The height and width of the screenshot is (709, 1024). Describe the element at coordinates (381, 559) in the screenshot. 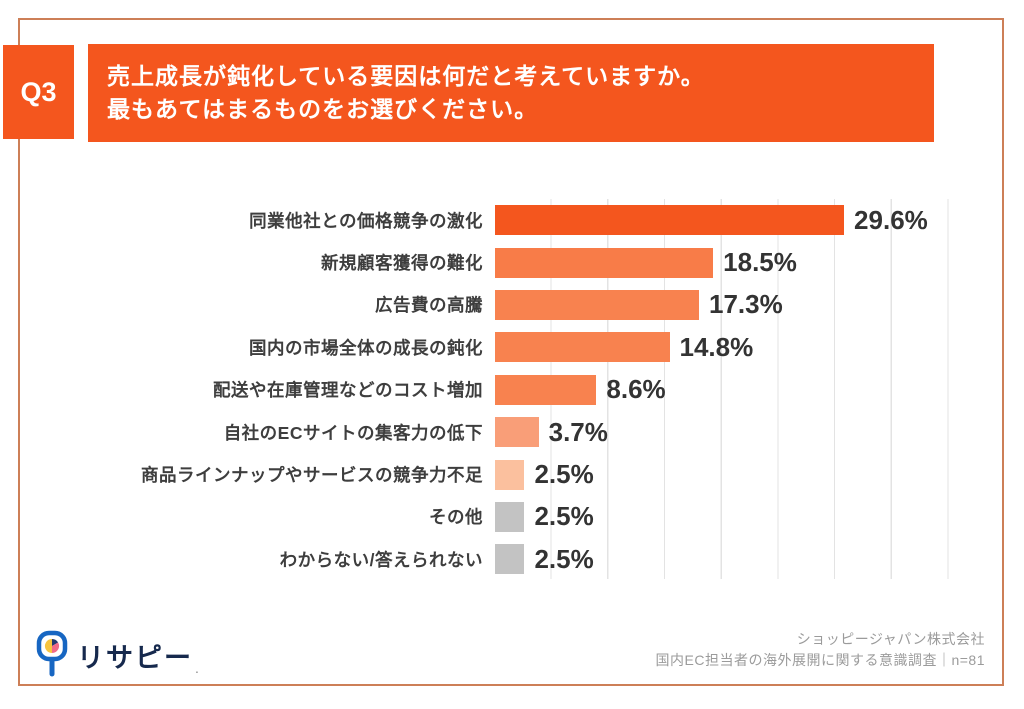

I see `category-label: わからない/答えられない` at that location.